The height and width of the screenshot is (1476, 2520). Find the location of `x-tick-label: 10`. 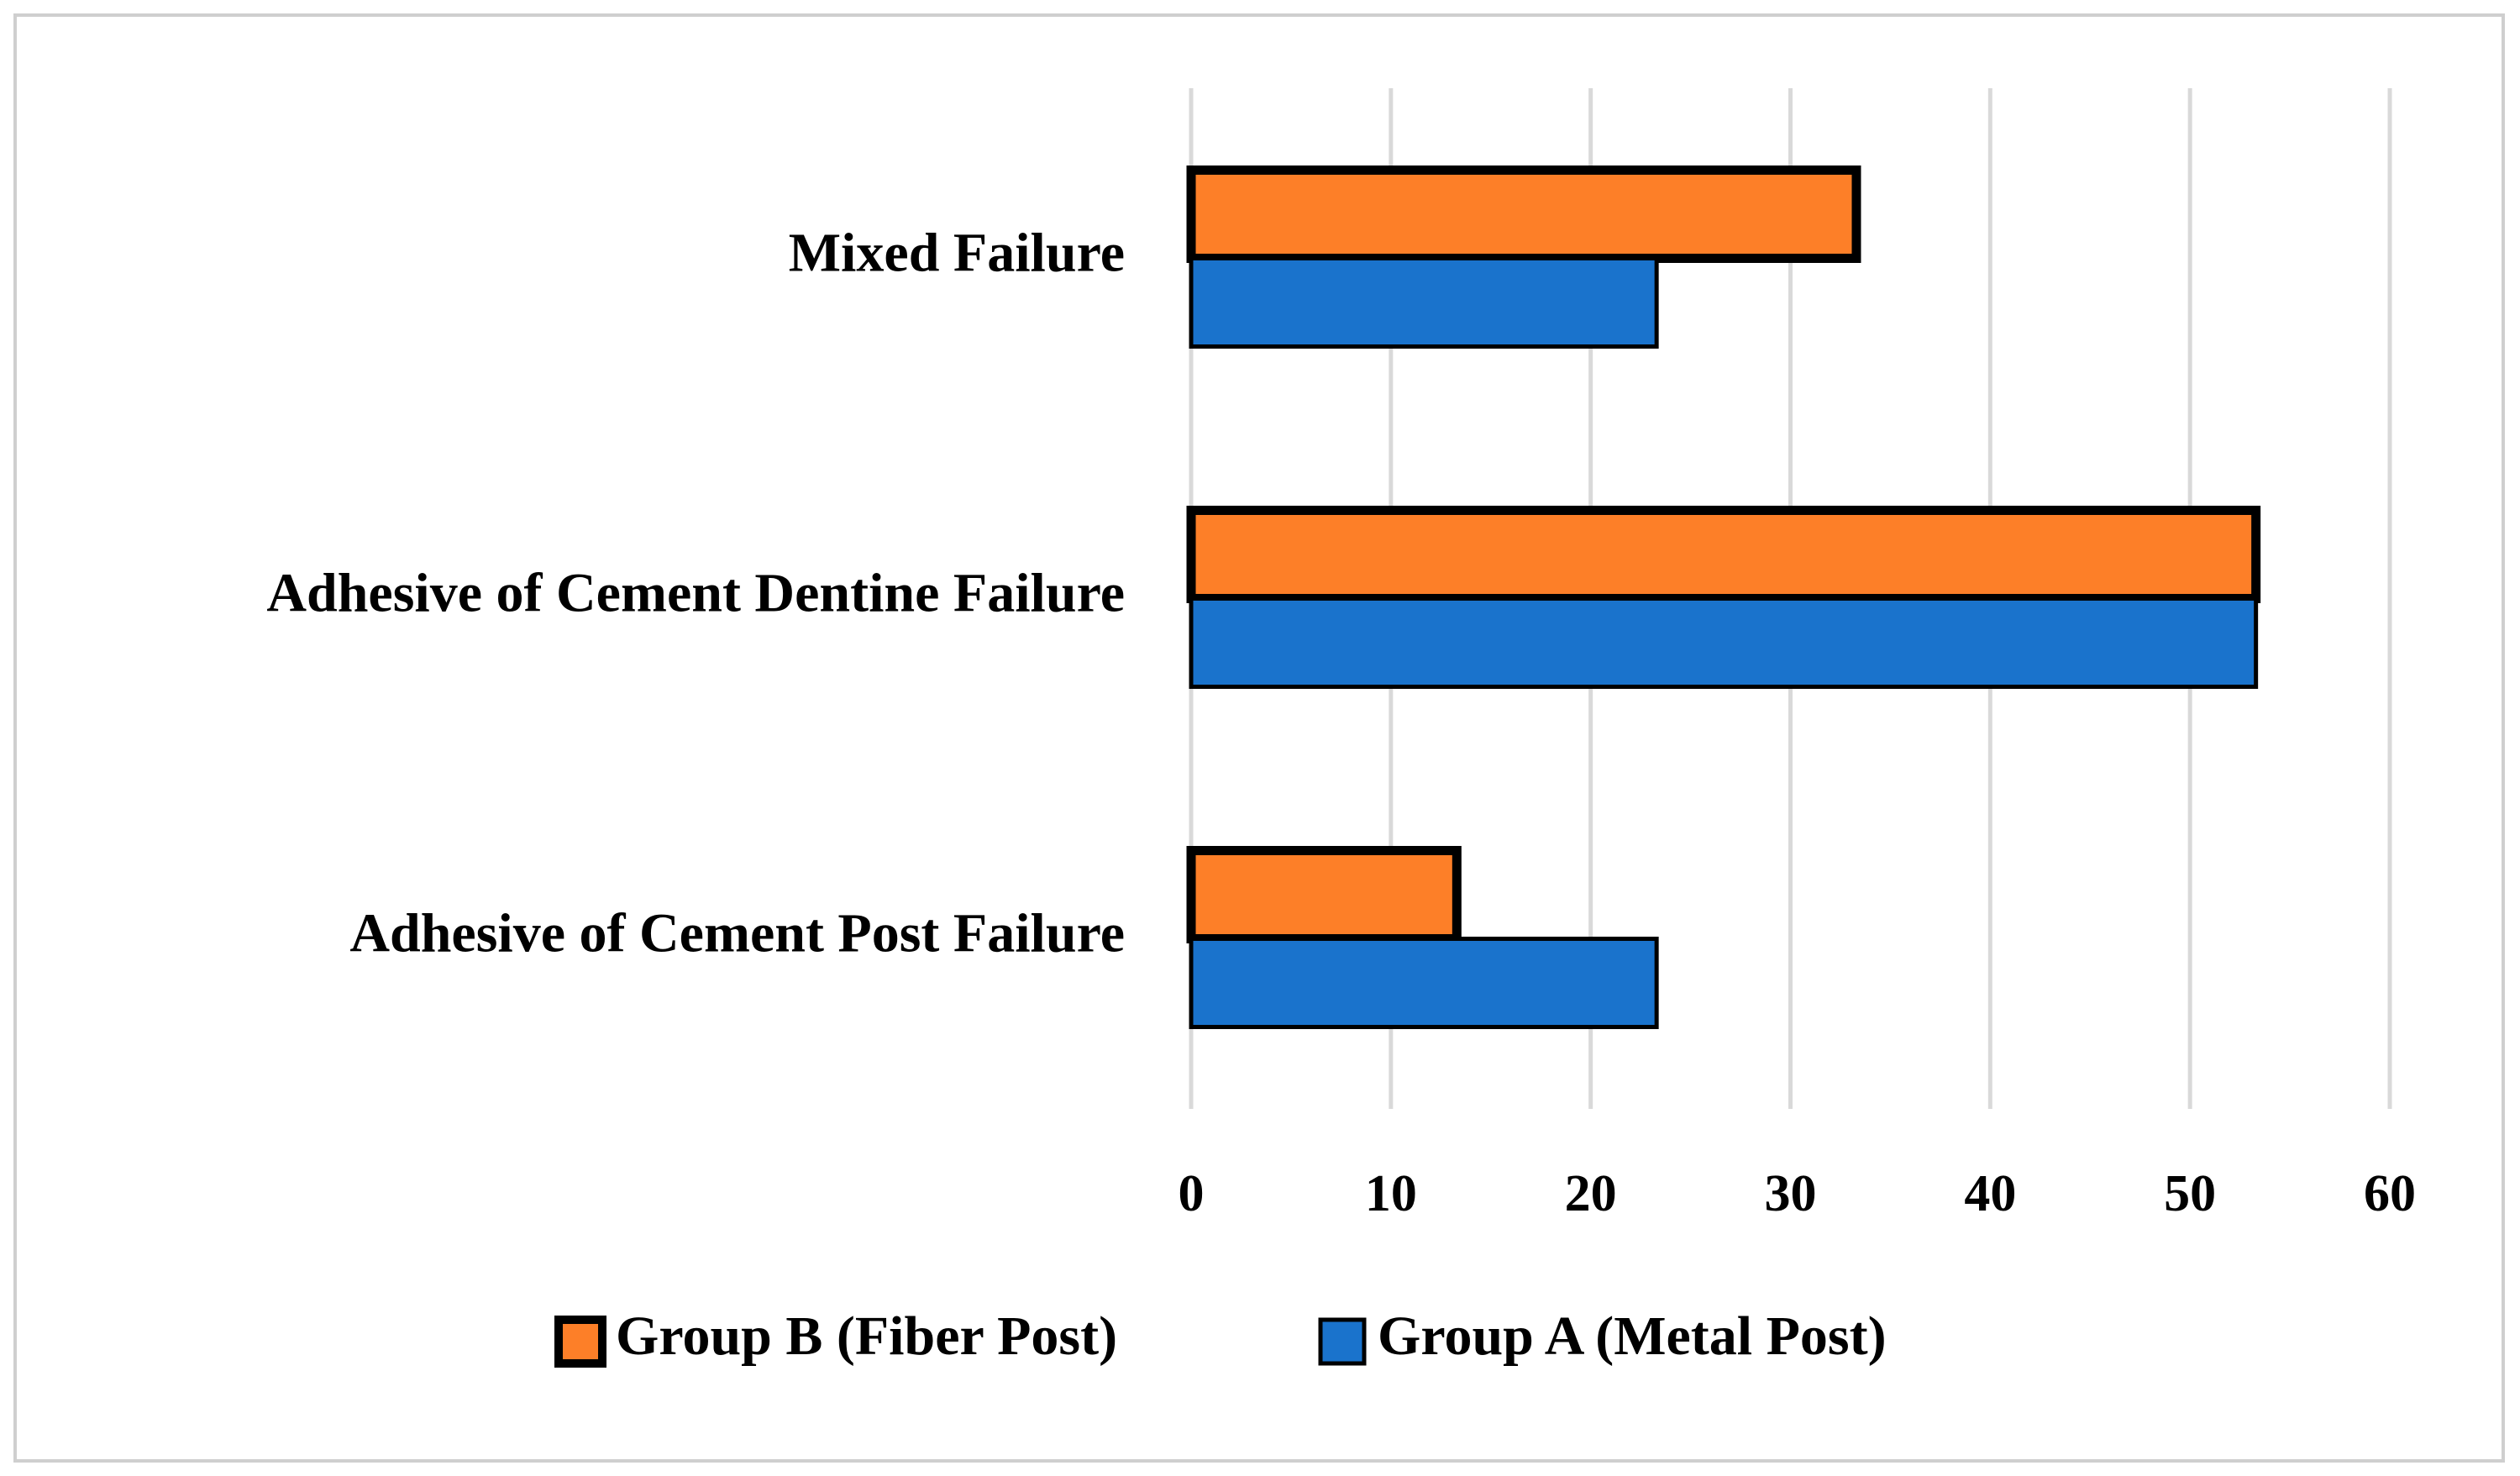

x-tick-label: 10 is located at coordinates (1391, 1193).